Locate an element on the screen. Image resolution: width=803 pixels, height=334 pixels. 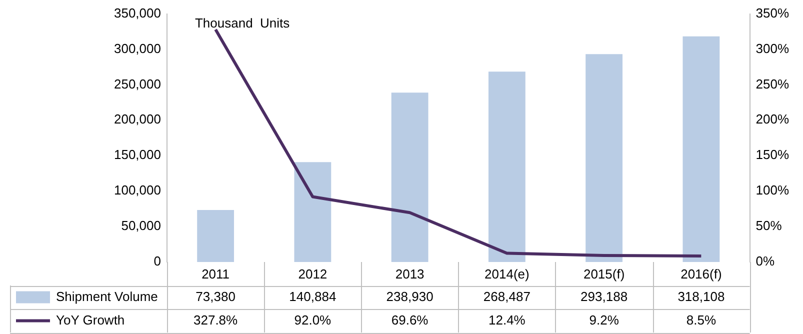
y-tick-label: 100,000 is located at coordinates (137, 190).